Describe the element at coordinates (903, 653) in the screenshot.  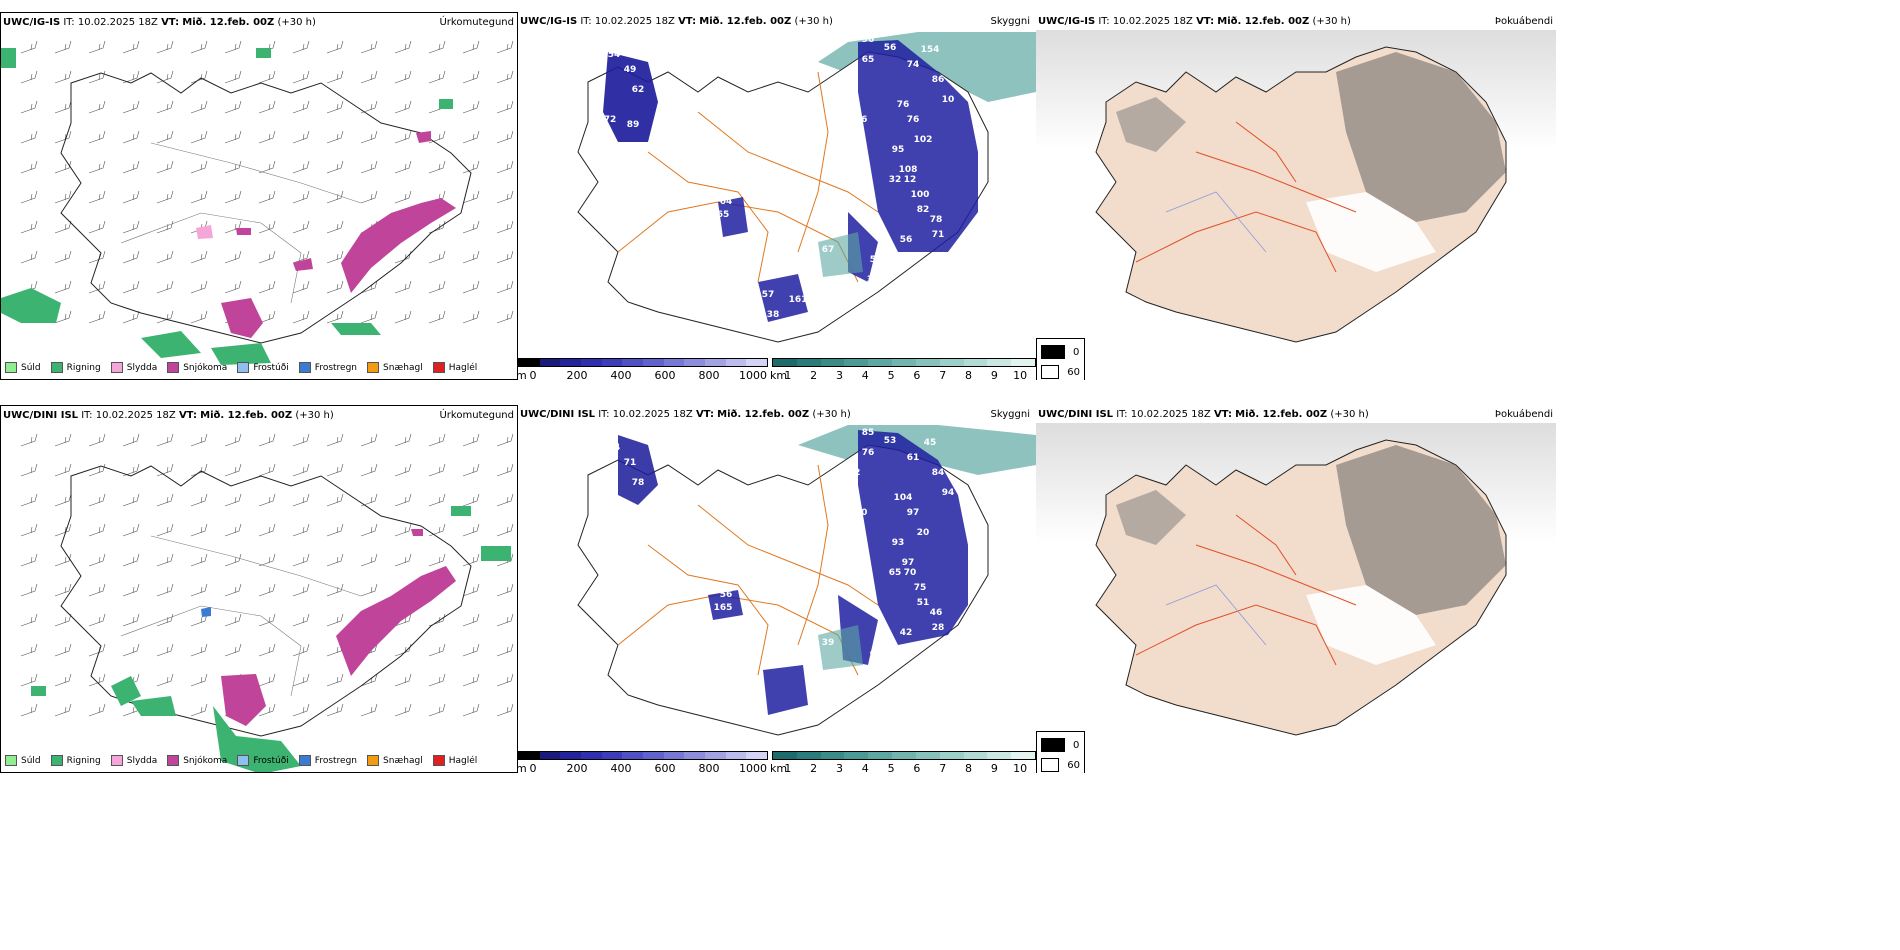
I see `cloud-base-label: 86` at that location.